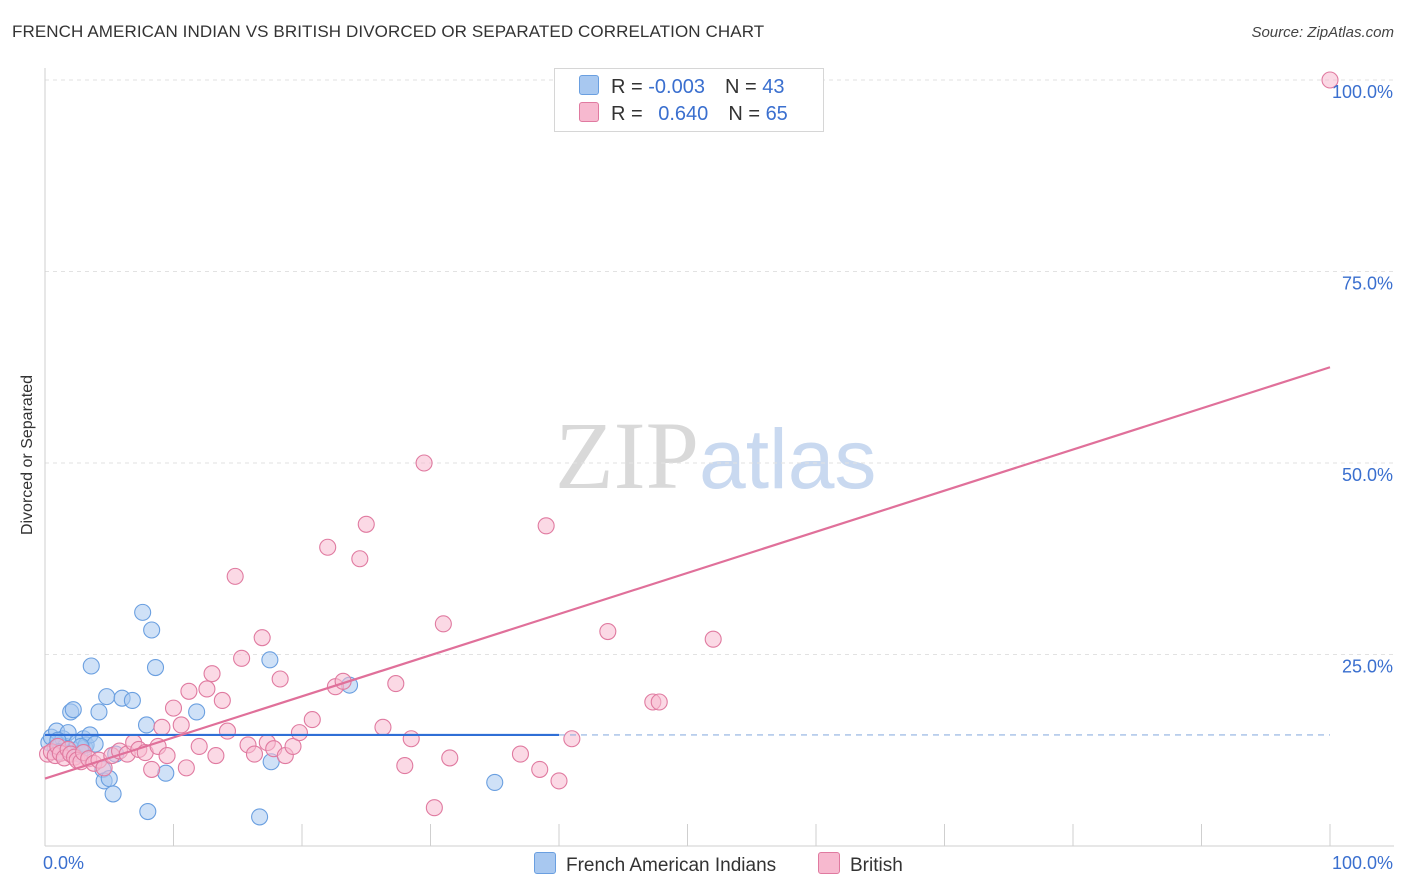 This screenshot has width=1406, height=892. I want to click on watermark: ZIPatlas, so click(715, 455).